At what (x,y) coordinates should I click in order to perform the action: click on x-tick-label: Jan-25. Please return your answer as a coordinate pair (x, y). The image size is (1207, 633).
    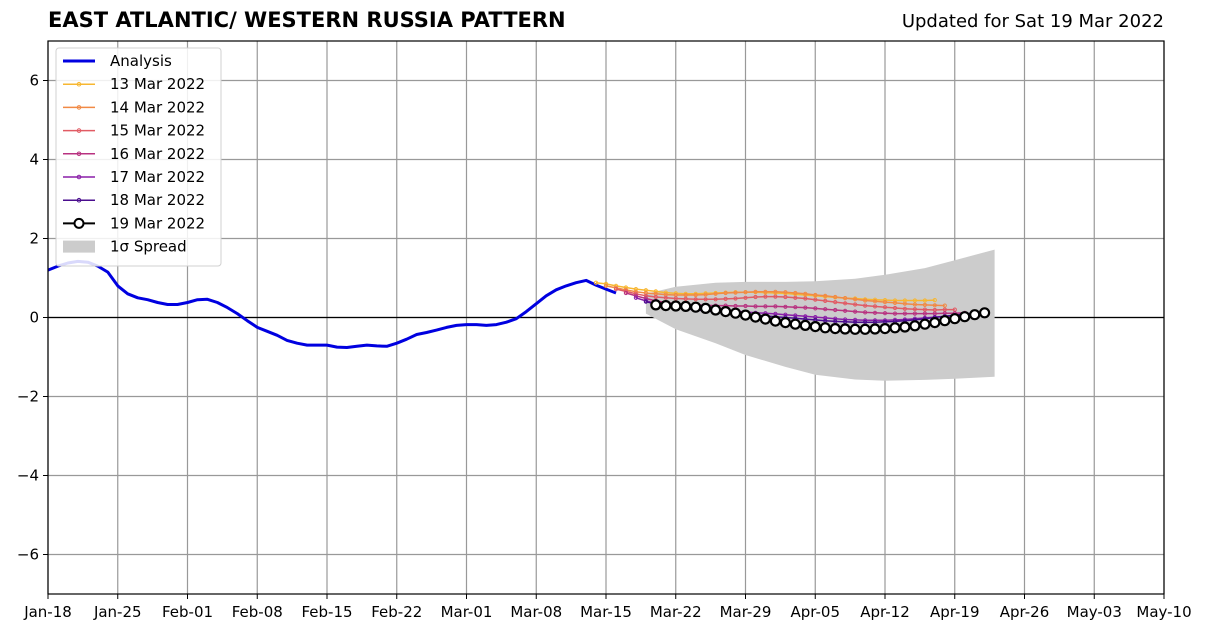
    Looking at the image, I should click on (117, 612).